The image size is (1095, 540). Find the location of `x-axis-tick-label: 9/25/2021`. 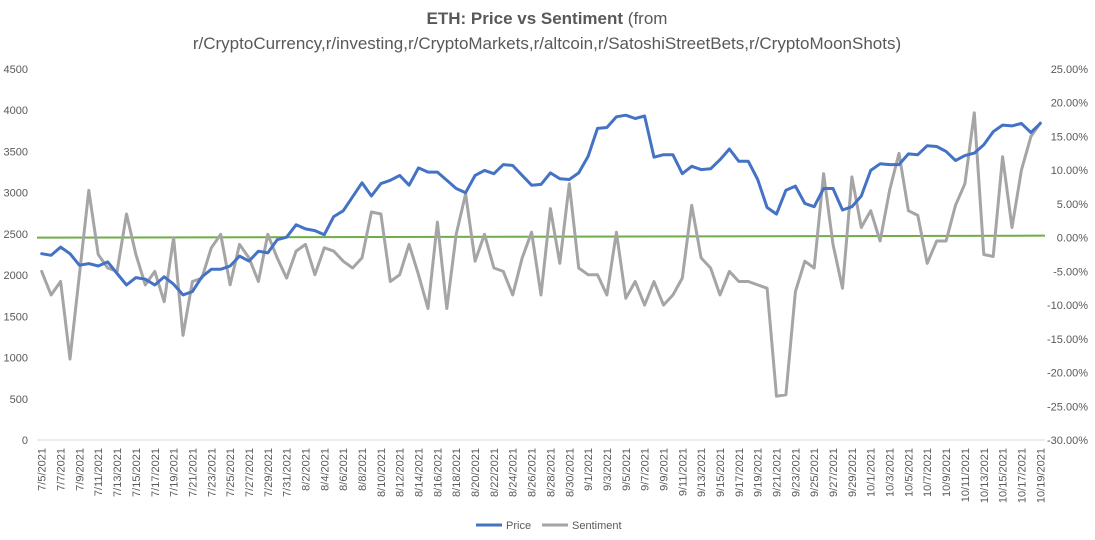

x-axis-tick-label: 9/25/2021 is located at coordinates (815, 472).